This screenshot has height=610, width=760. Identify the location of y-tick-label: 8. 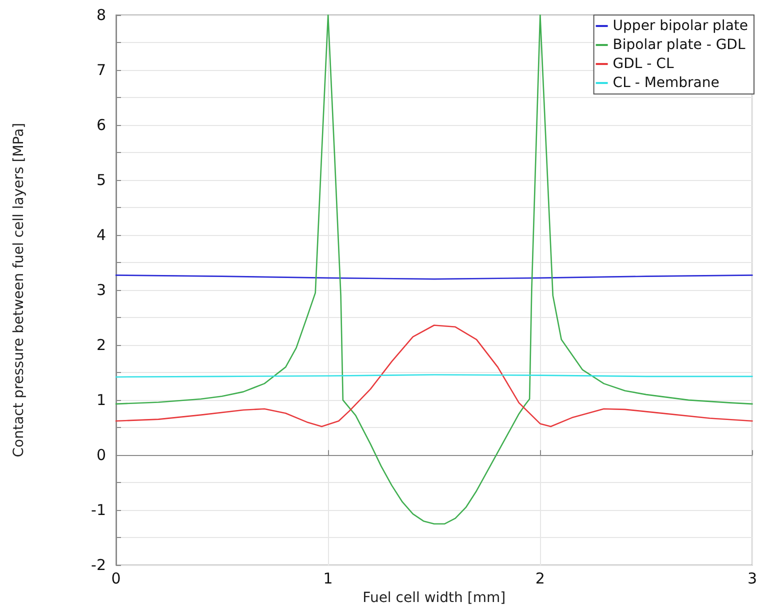
(101, 15).